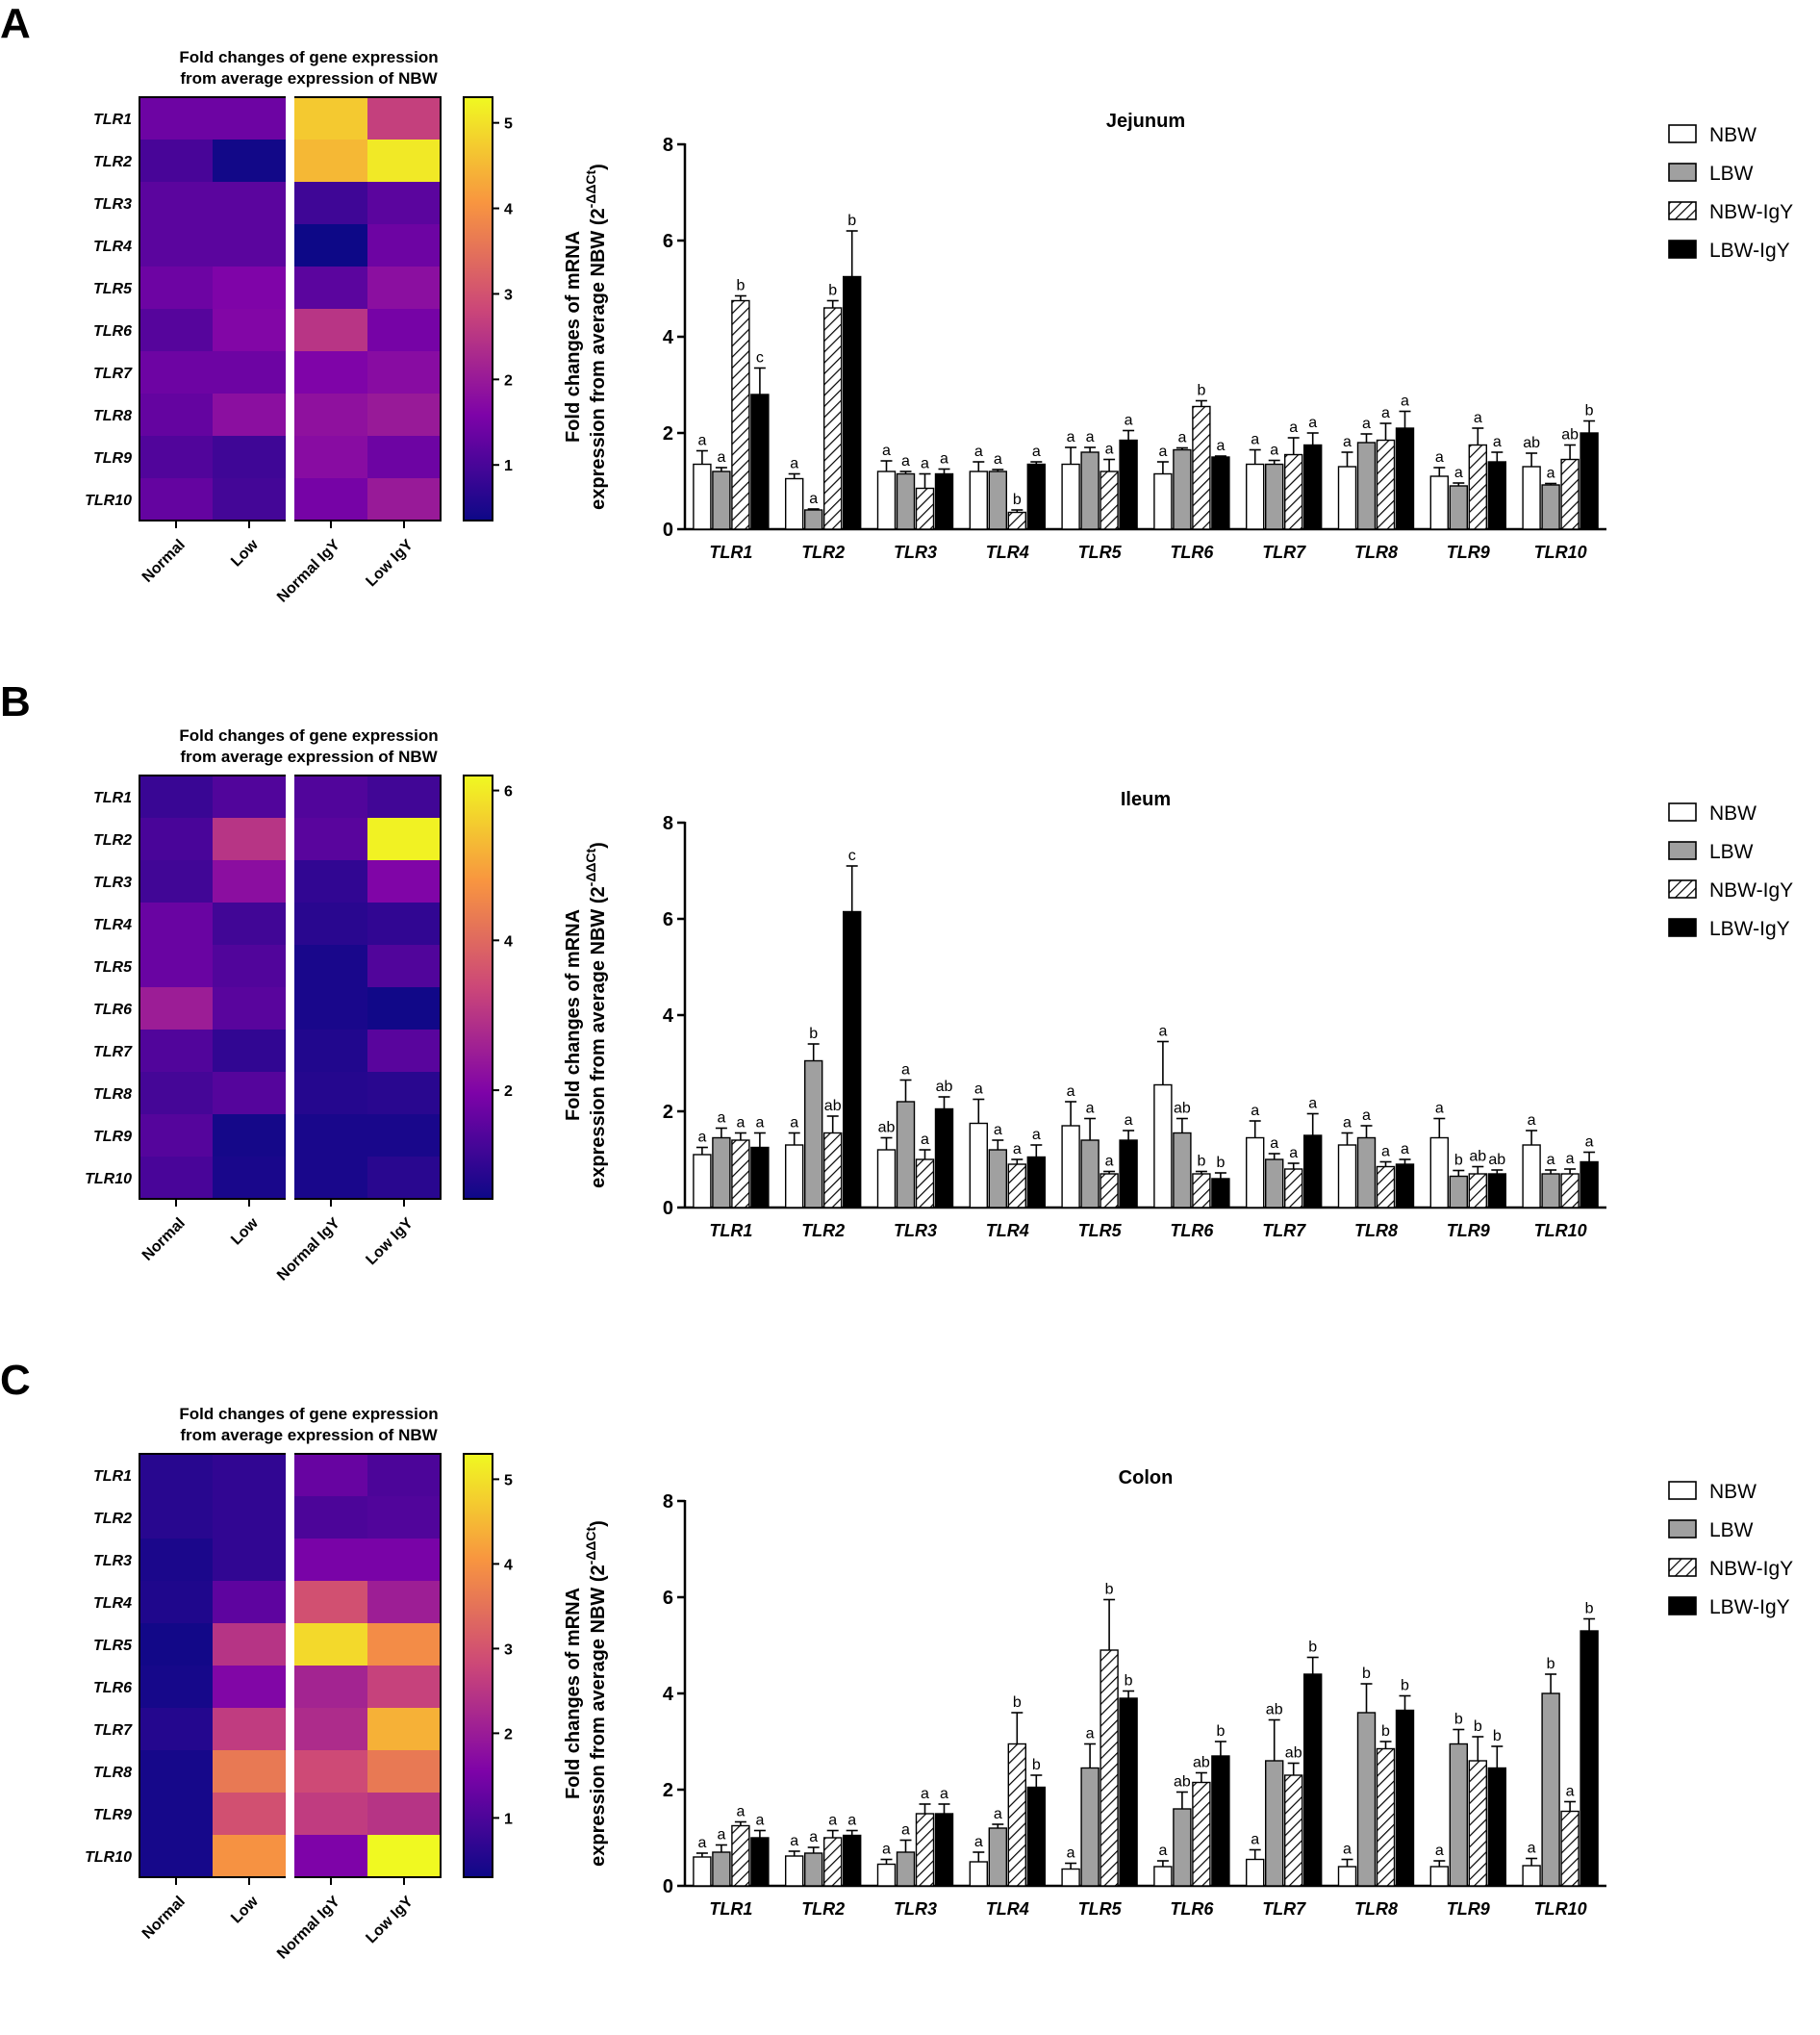 The width and height of the screenshot is (1820, 2035). I want to click on y-tick-label: 6, so click(668, 1598).